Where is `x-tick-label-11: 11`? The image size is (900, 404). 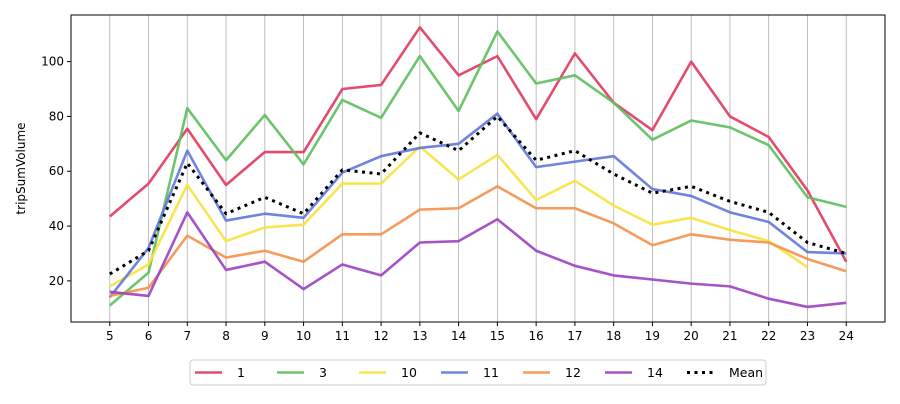
x-tick-label-11: 11 is located at coordinates (342, 336).